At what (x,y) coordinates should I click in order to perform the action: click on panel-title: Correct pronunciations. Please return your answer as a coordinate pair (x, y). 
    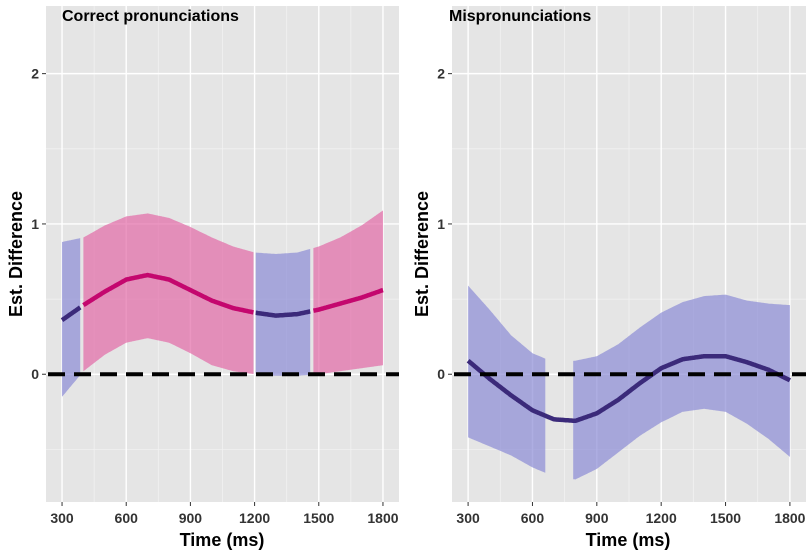
    Looking at the image, I should click on (150, 16).